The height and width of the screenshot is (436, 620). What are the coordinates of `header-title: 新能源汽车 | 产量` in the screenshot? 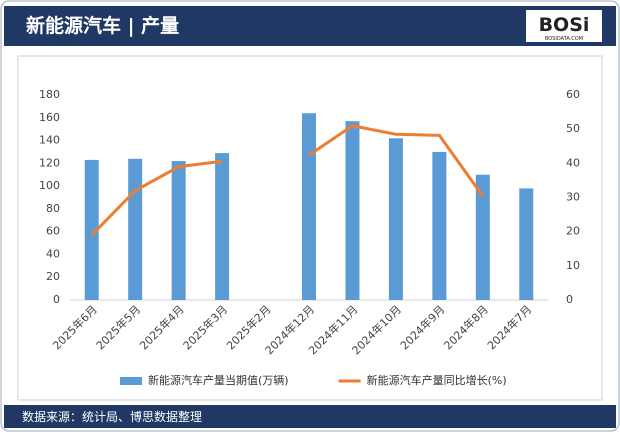 It's located at (102, 25).